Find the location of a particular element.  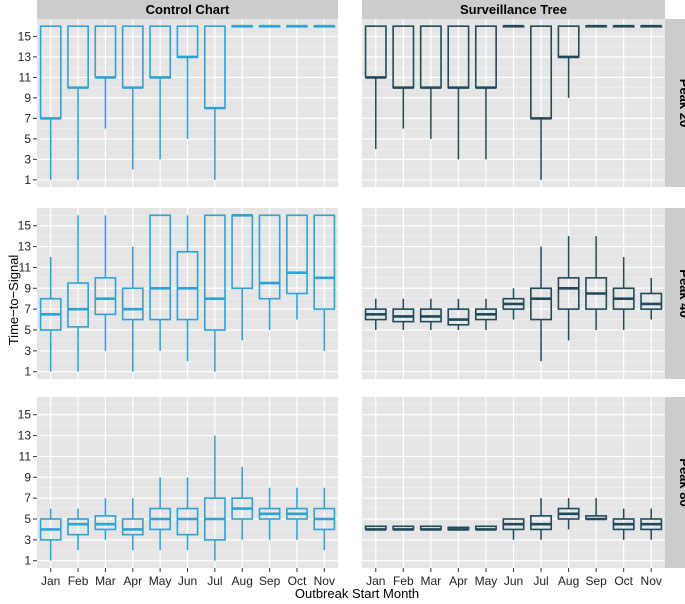

y-axis-title: Time−to−Signal is located at coordinates (13, 300).